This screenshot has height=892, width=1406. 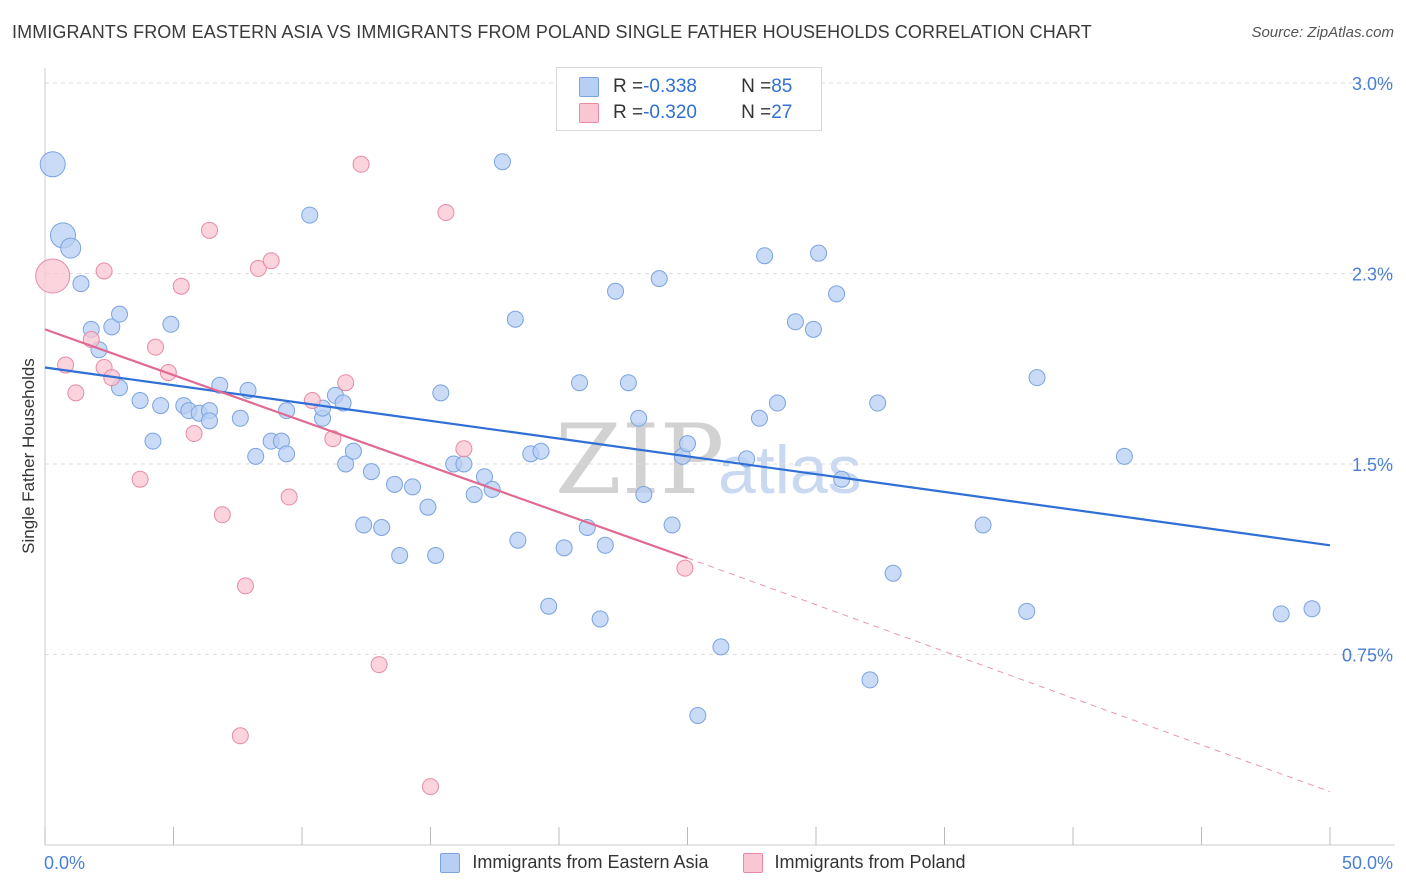 What do you see at coordinates (670, 86) in the screenshot?
I see `legend-r-value: -0.338` at bounding box center [670, 86].